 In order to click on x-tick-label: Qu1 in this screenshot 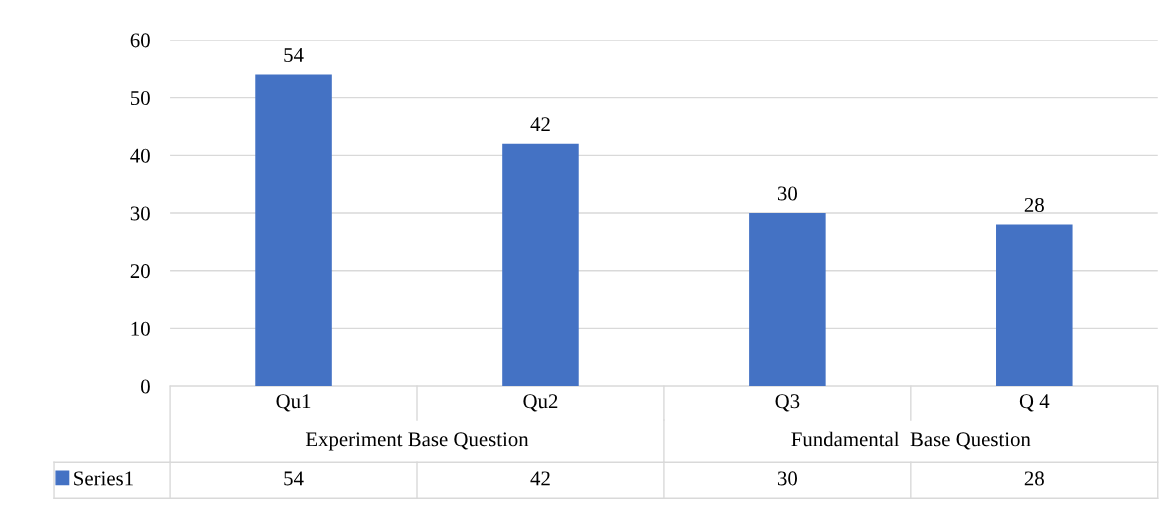, I will do `click(293, 403)`.